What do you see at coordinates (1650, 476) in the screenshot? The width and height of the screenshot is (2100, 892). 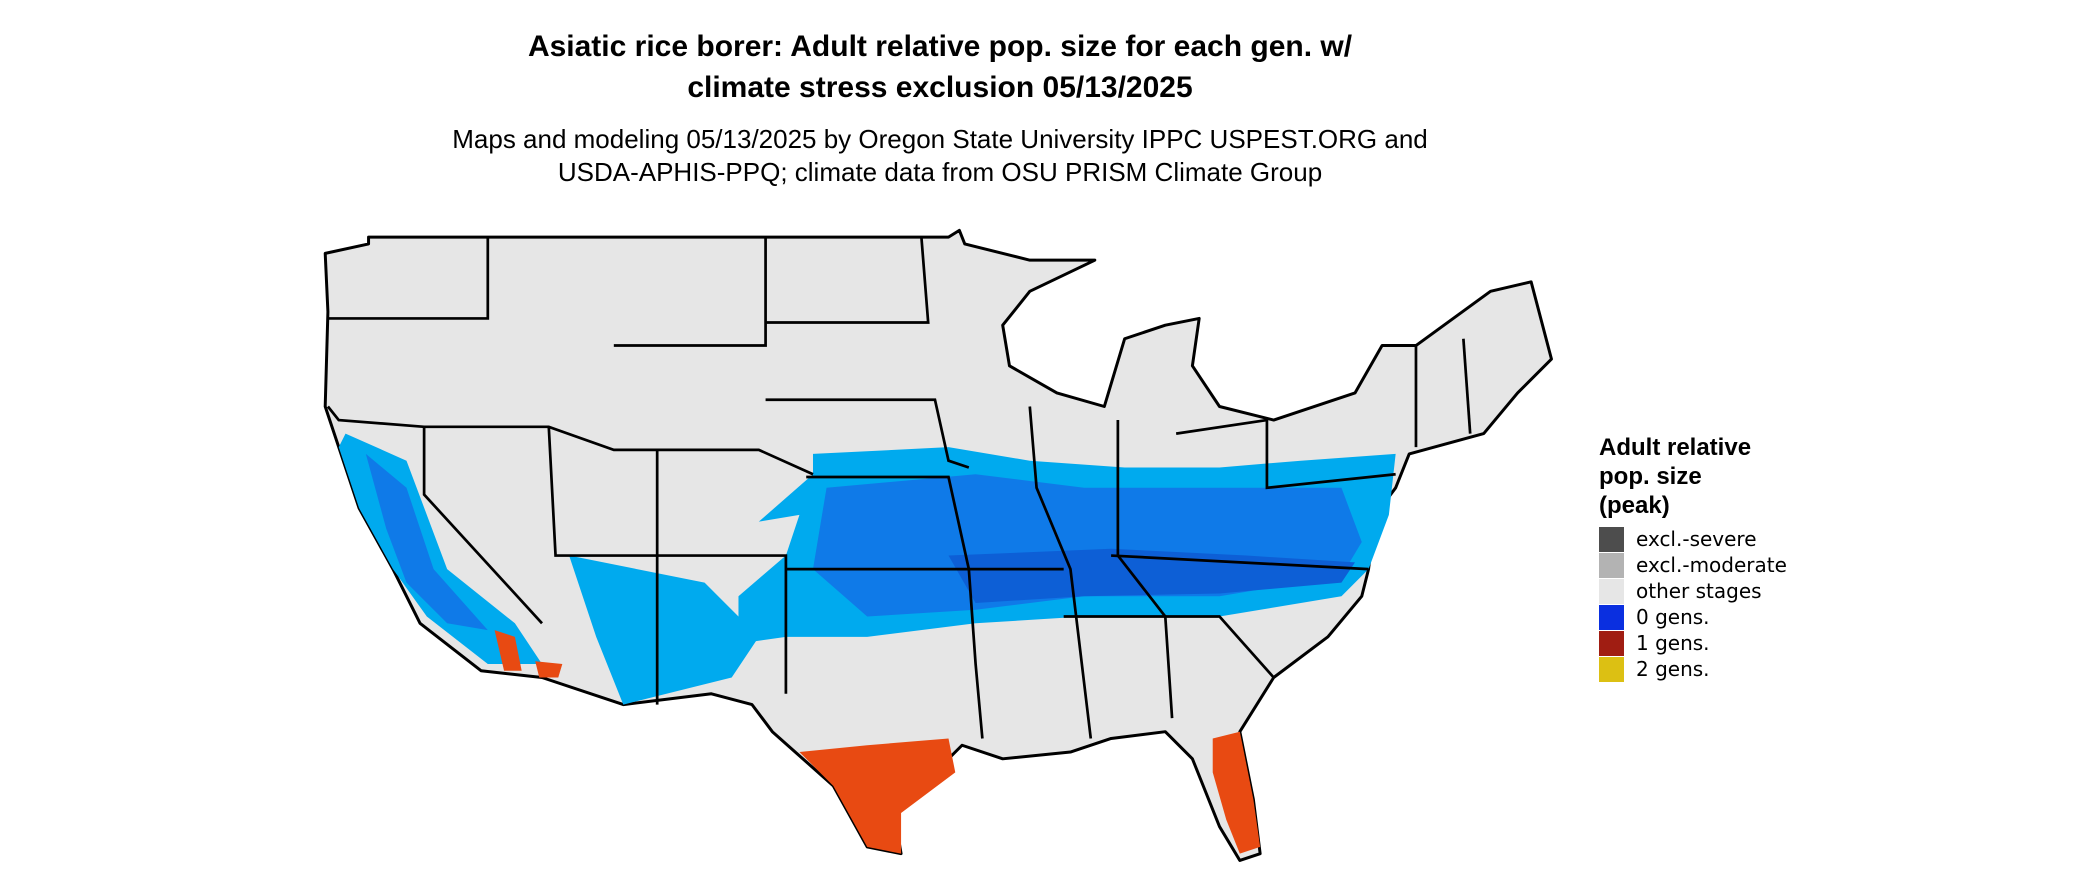 I see `legend-title: pop. size` at bounding box center [1650, 476].